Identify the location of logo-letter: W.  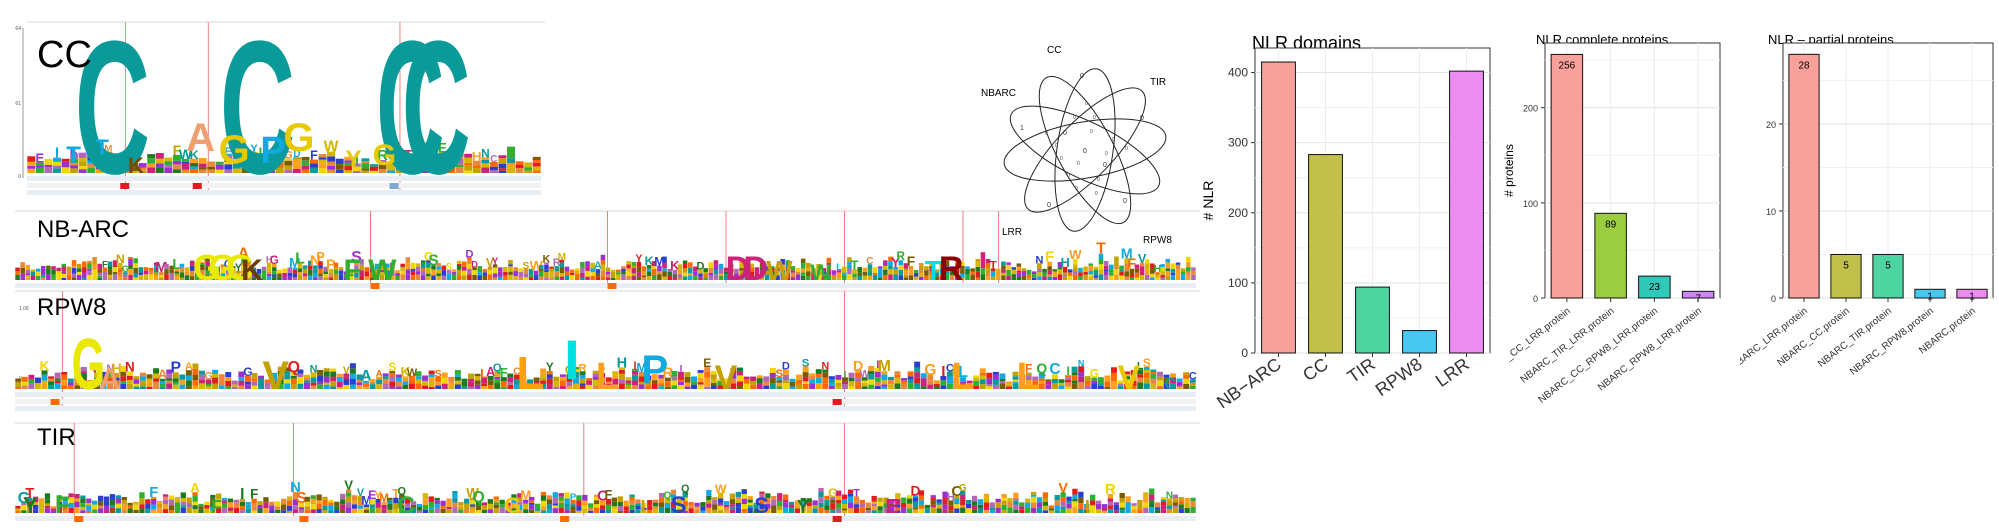
(1075, 254).